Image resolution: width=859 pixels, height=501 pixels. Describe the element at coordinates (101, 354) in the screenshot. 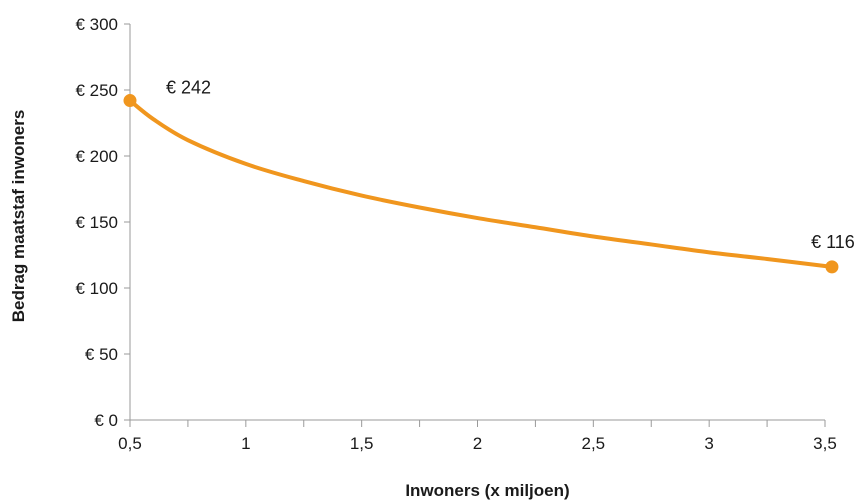

I see `y-tick-label: € 50` at that location.